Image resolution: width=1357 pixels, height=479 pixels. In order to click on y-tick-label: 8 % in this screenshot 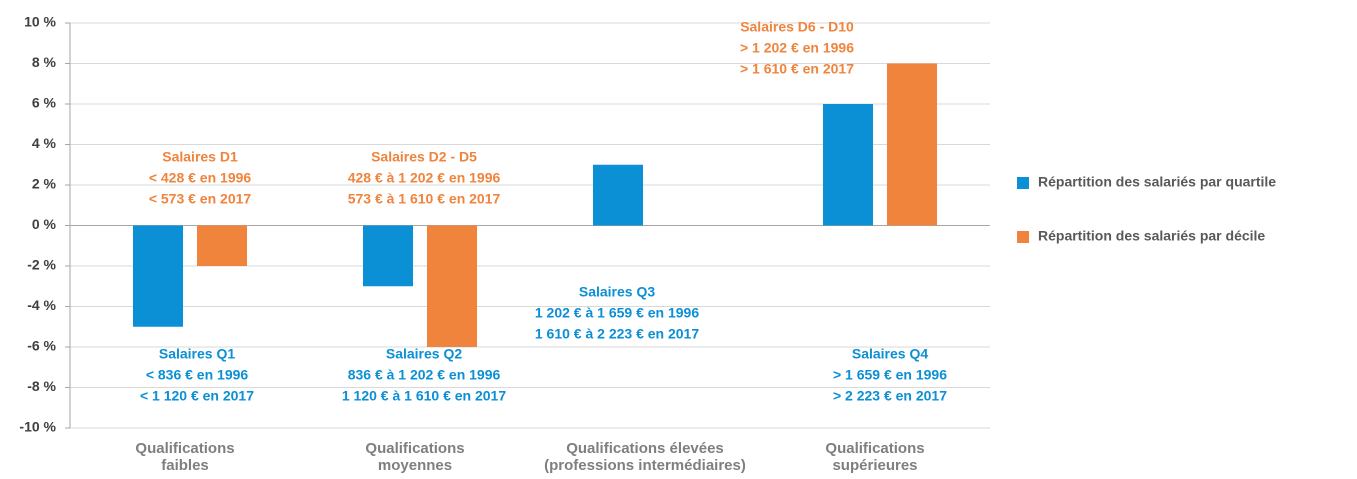, I will do `click(44, 62)`.